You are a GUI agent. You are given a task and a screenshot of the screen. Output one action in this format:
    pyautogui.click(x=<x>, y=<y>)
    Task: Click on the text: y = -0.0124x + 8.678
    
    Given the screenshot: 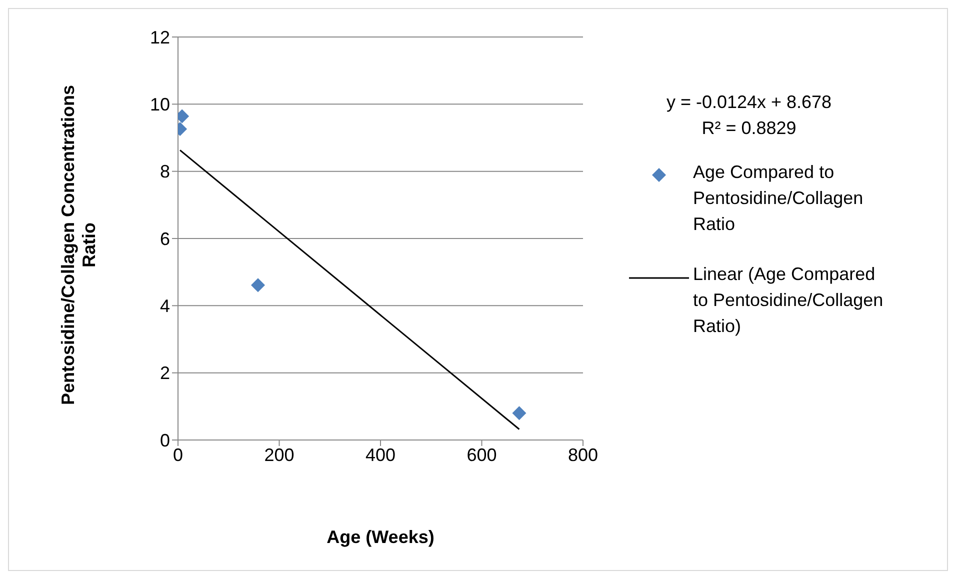 What is the action you would take?
    pyautogui.click(x=749, y=102)
    